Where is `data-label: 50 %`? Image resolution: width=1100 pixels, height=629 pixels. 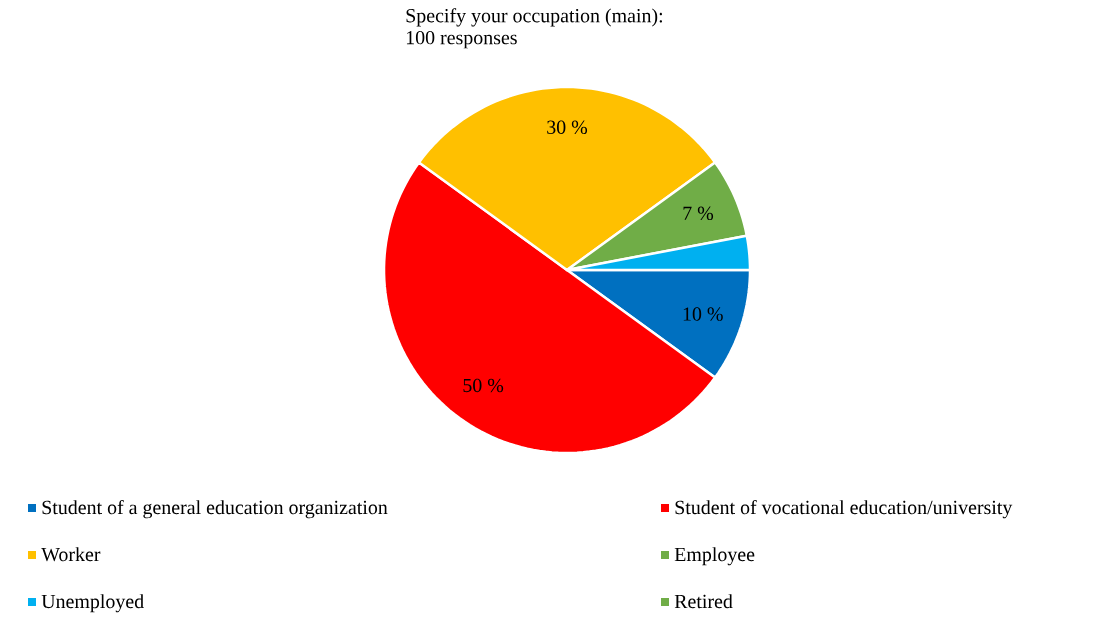 data-label: 50 % is located at coordinates (483, 385).